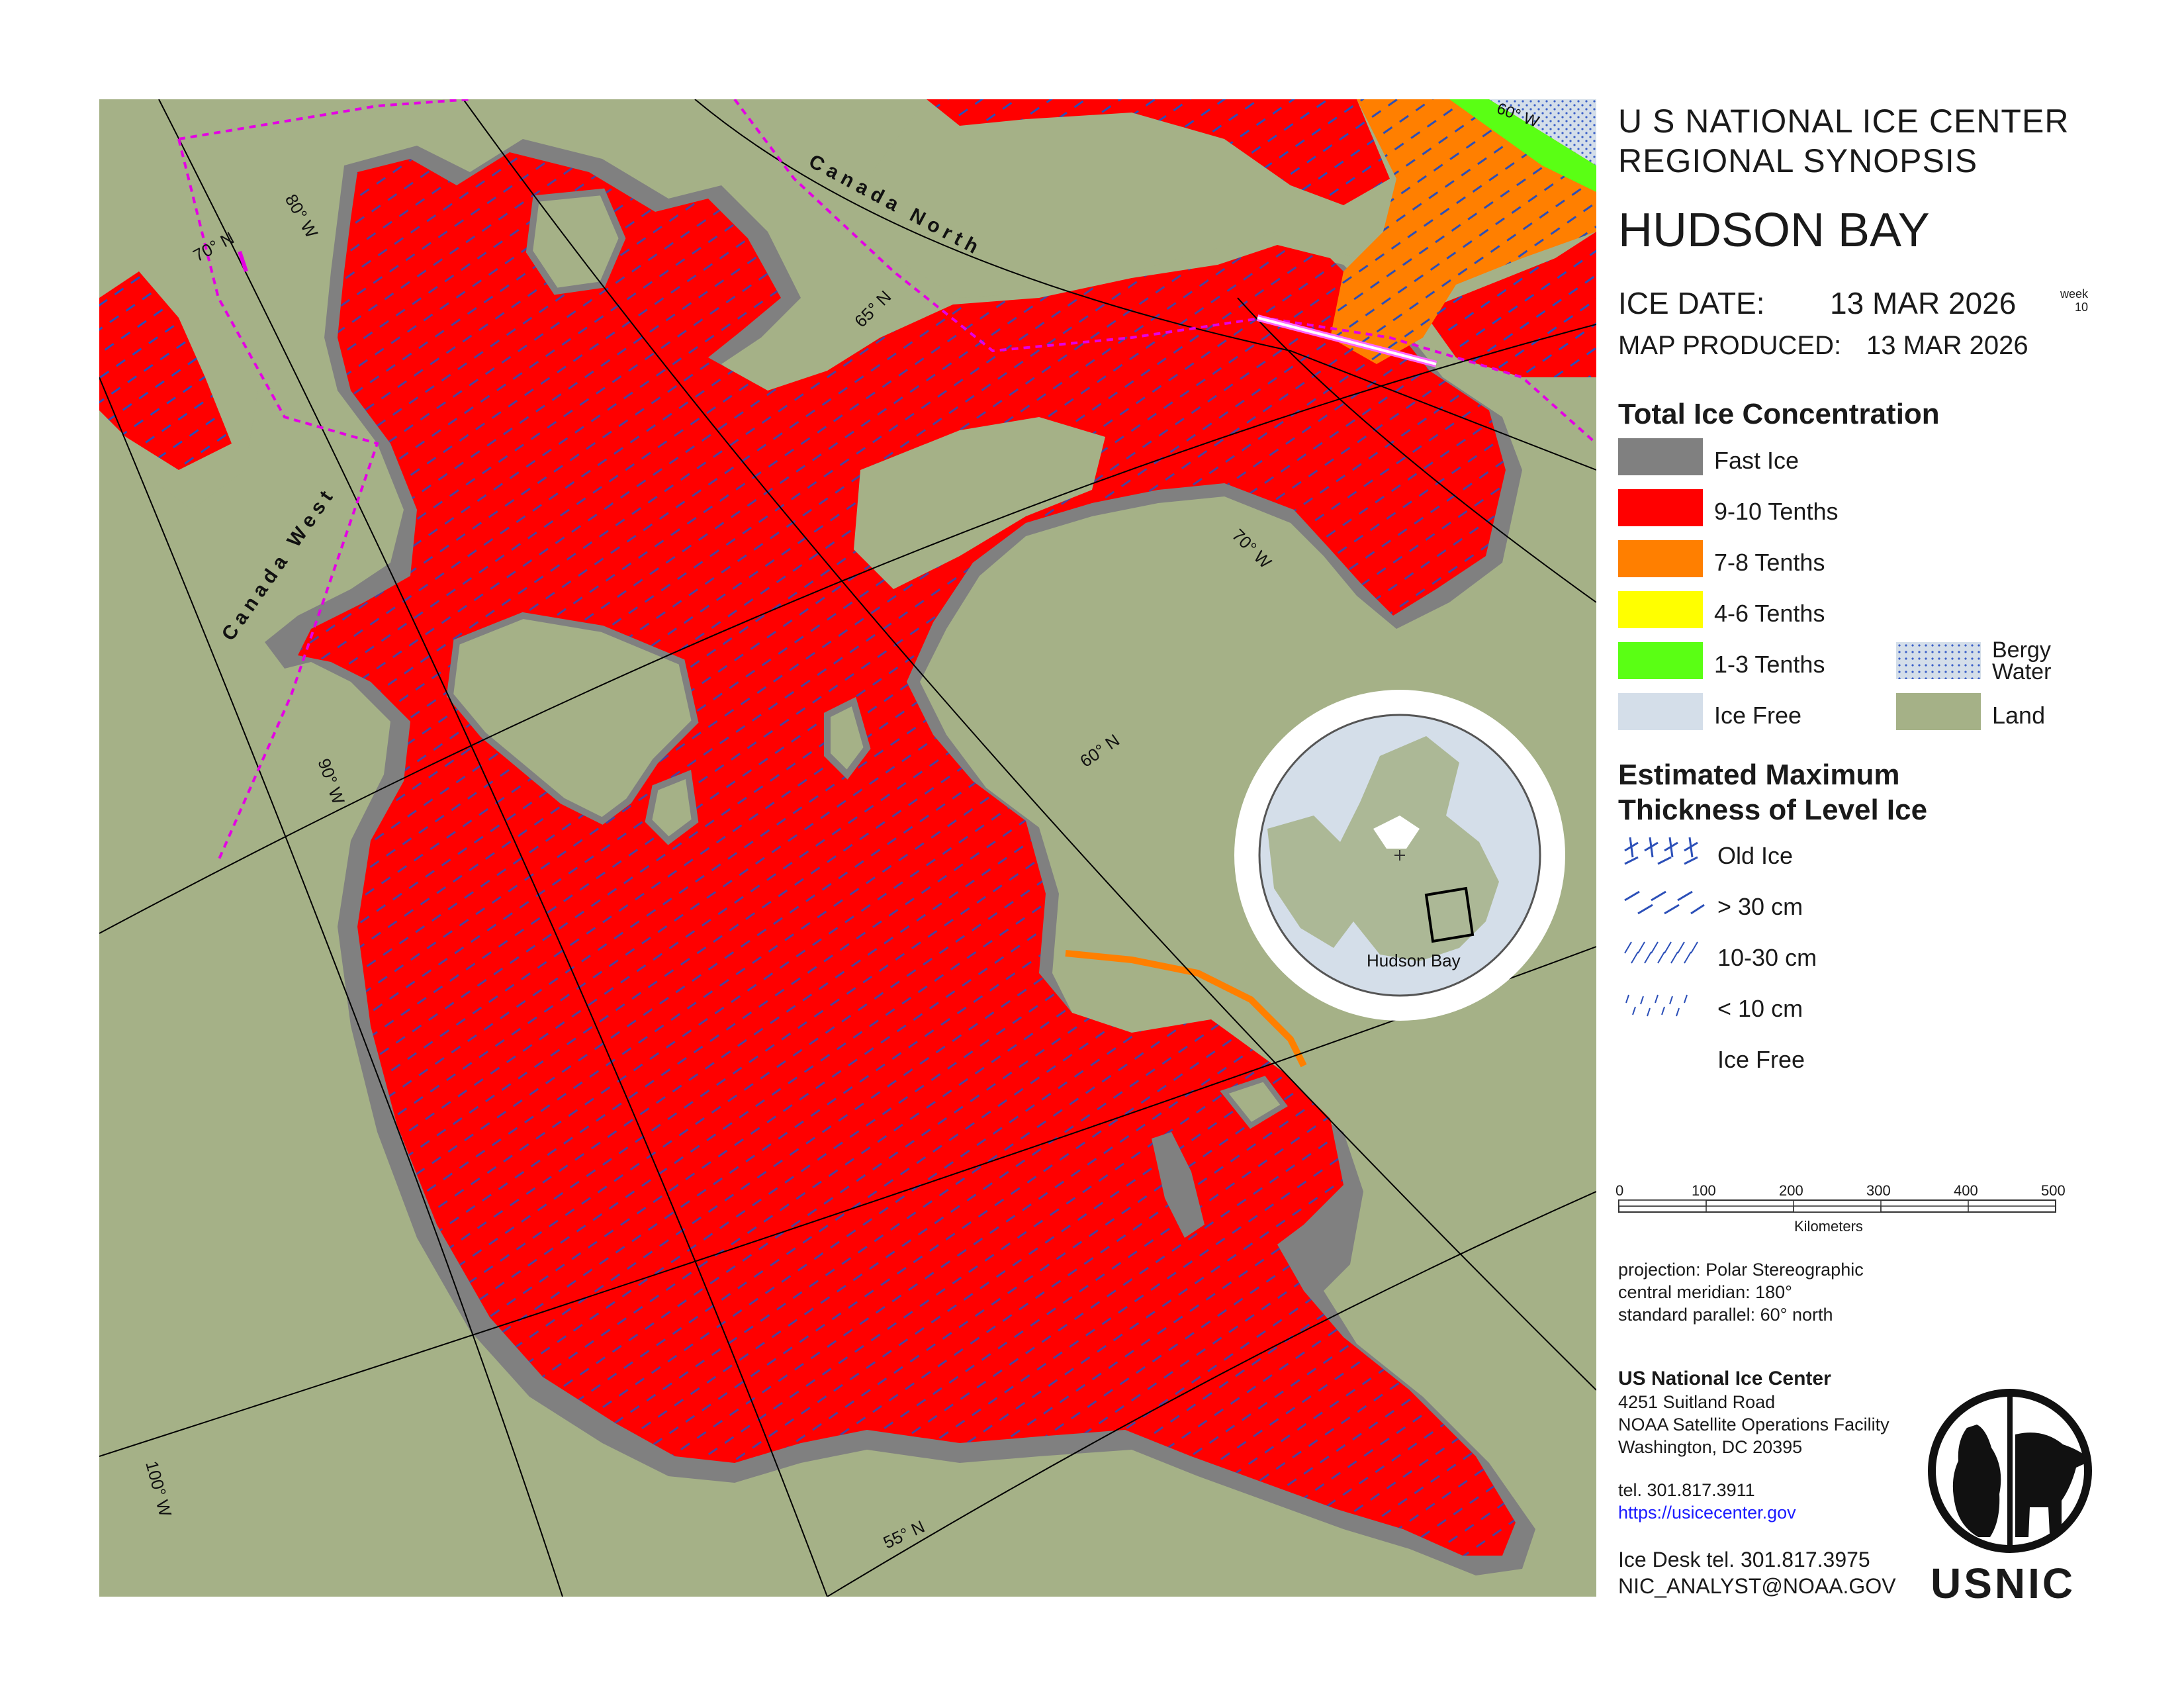  Describe the element at coordinates (1767, 957) in the screenshot. I see `thickness-label-10-30cm: 10-30 cm` at that location.